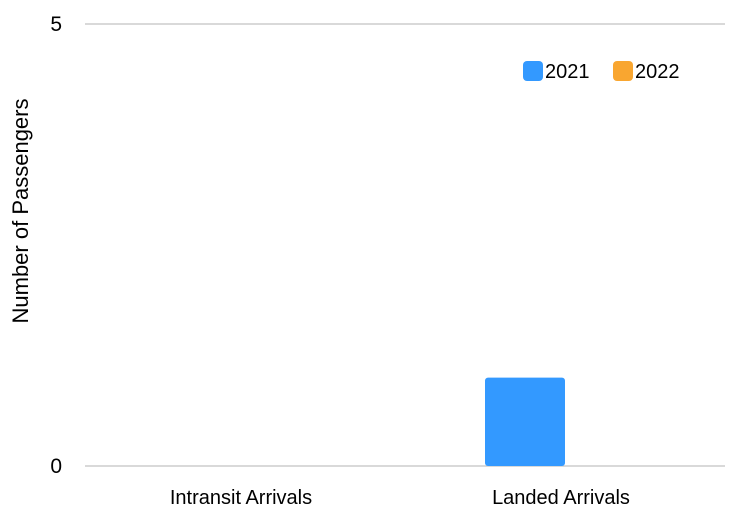 The width and height of the screenshot is (736, 507). I want to click on legend-label-2022: 2022, so click(657, 72).